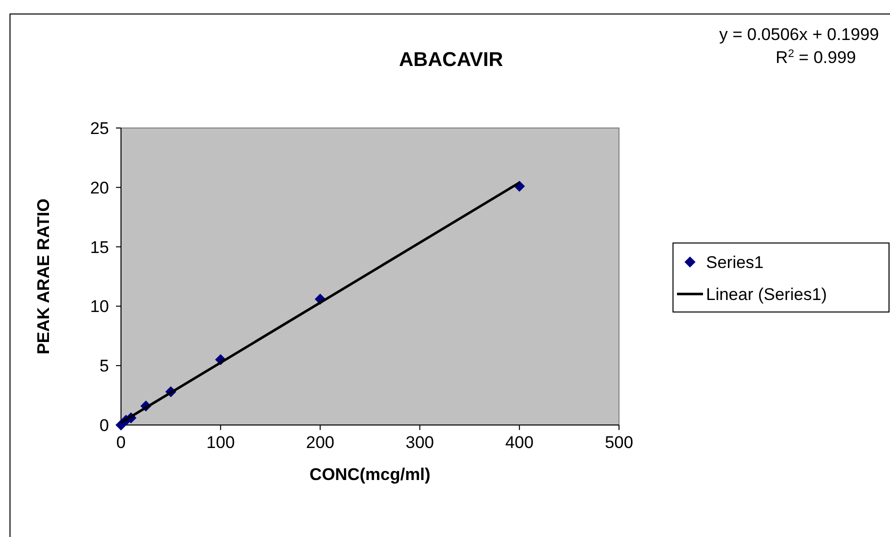 This screenshot has width=890, height=537. What do you see at coordinates (99, 306) in the screenshot?
I see `y-tick-label: 10` at bounding box center [99, 306].